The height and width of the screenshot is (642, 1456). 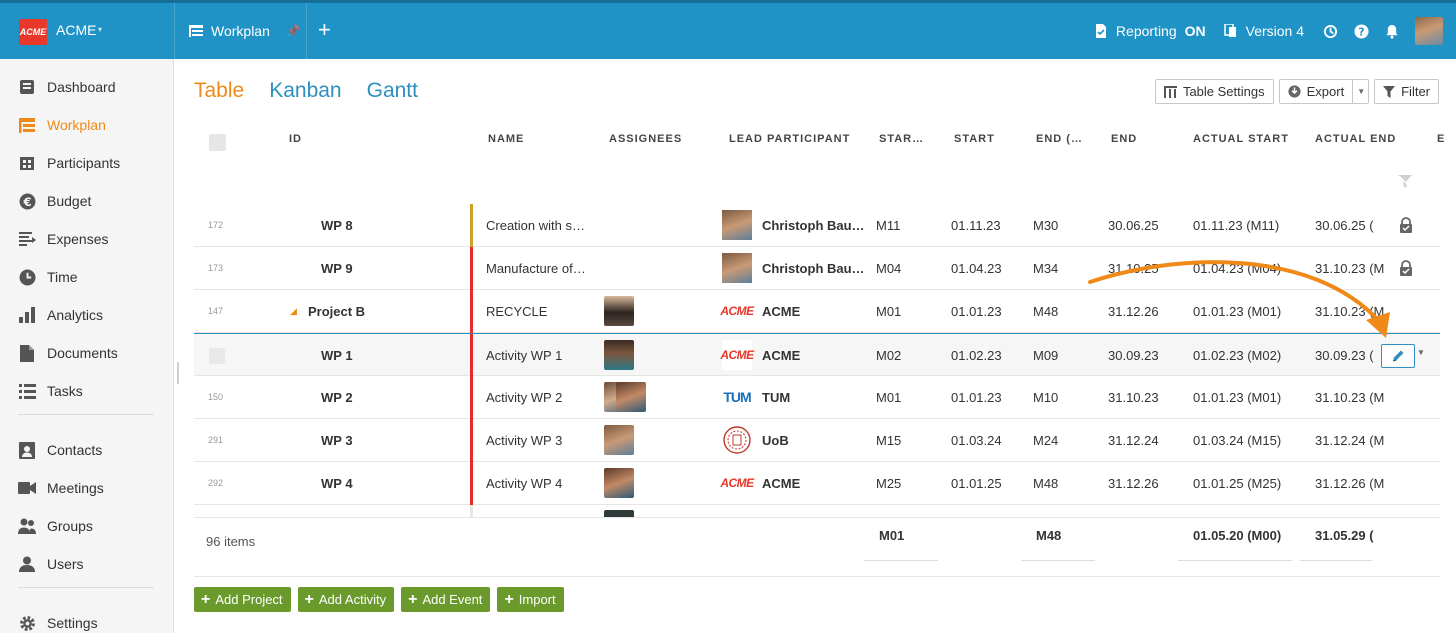 What do you see at coordinates (305, 90) in the screenshot?
I see `tab-kanban: Kanban` at bounding box center [305, 90].